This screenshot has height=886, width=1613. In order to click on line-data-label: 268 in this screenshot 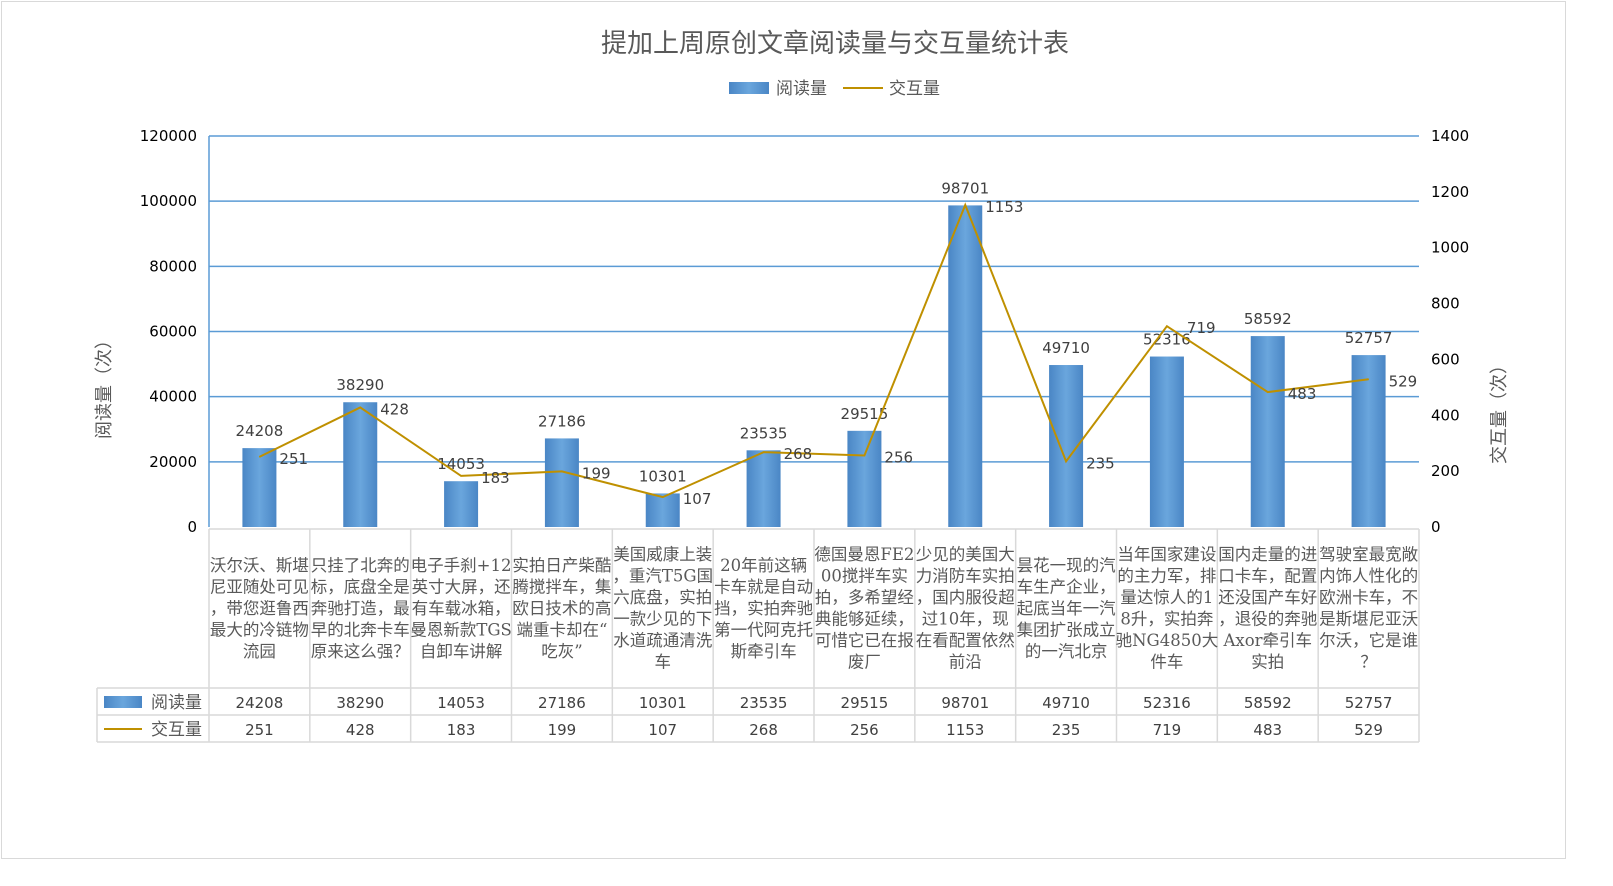, I will do `click(798, 454)`.